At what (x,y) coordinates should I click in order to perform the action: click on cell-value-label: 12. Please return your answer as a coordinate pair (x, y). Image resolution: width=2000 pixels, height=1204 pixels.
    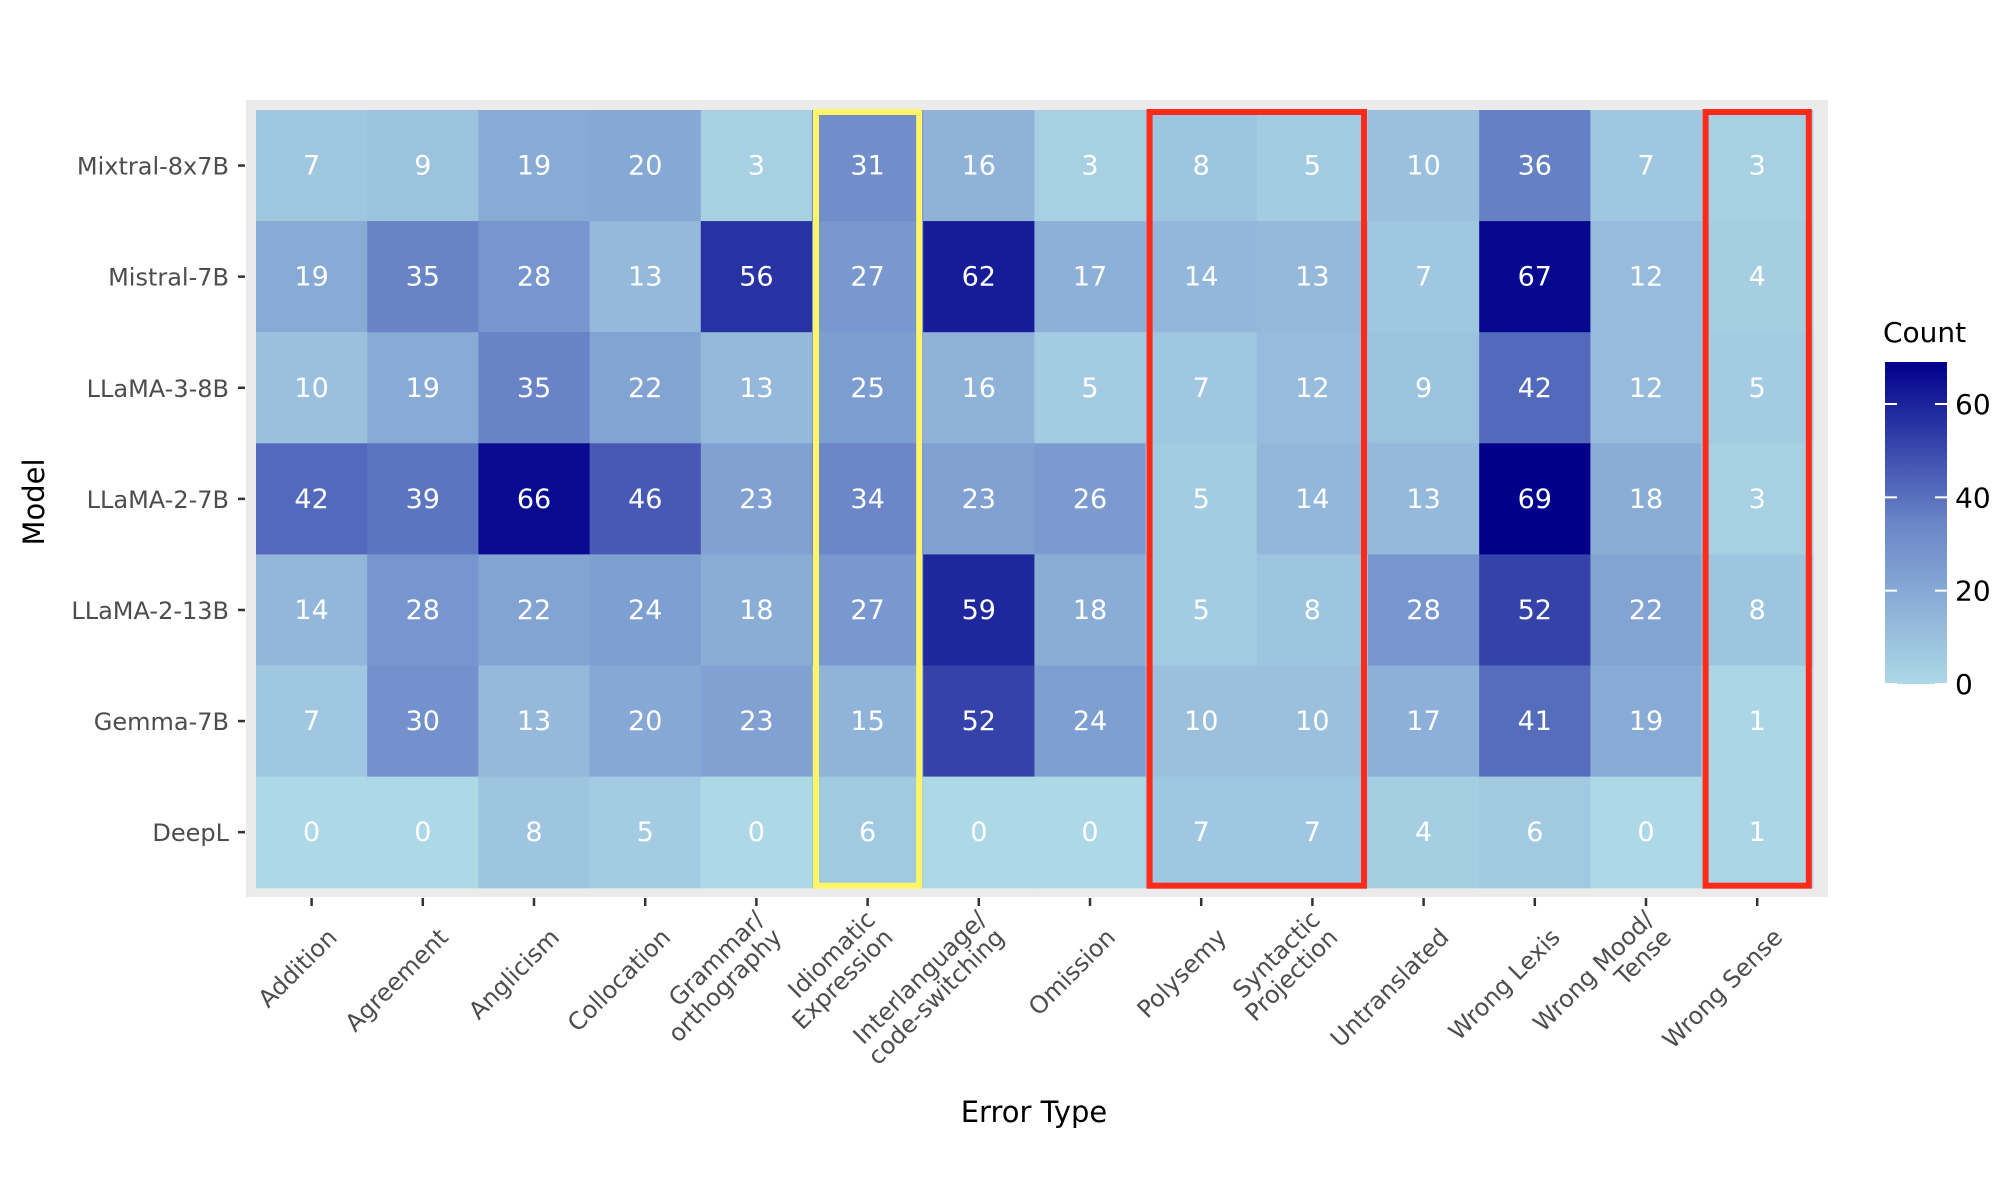
    Looking at the image, I should click on (1646, 277).